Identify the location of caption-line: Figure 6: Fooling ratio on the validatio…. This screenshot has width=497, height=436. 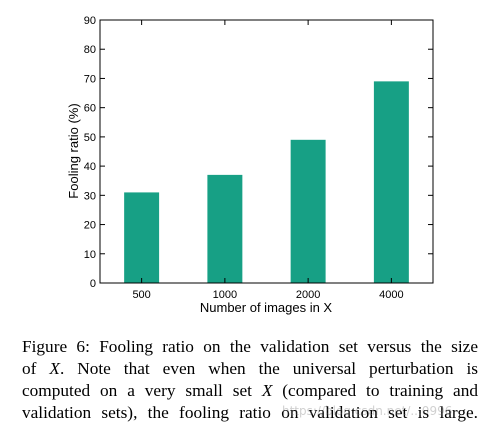
(250, 346).